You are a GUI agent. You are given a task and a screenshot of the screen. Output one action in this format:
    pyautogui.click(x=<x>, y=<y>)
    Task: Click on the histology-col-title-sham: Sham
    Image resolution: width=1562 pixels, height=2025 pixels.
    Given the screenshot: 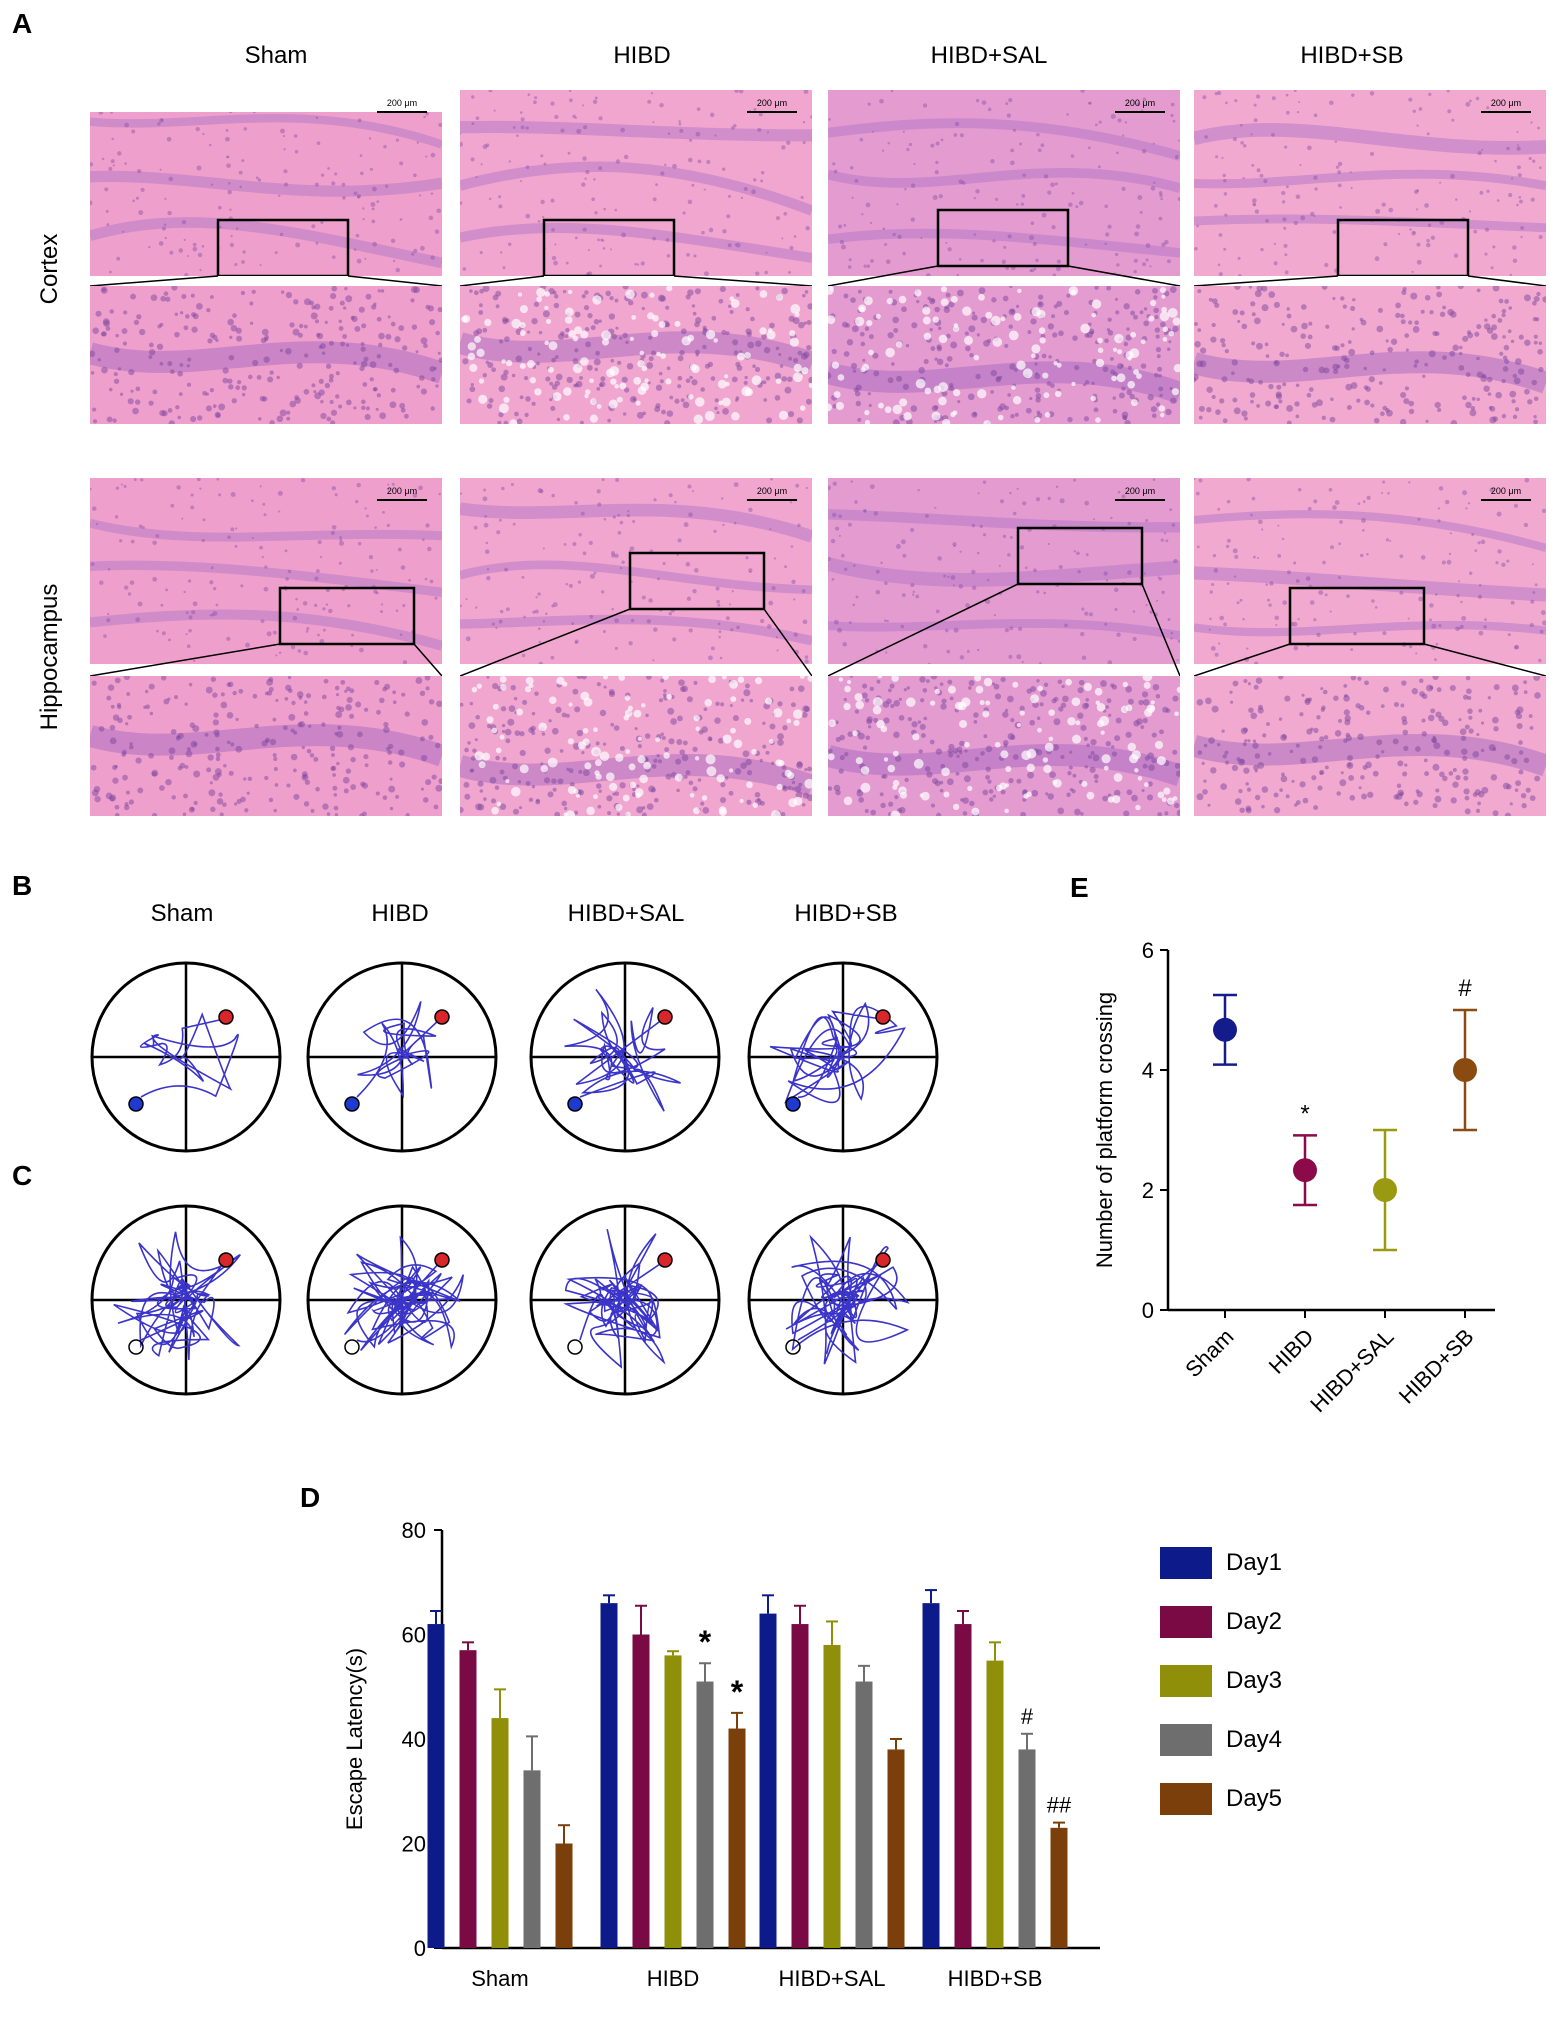 What is the action you would take?
    pyautogui.click(x=276, y=55)
    